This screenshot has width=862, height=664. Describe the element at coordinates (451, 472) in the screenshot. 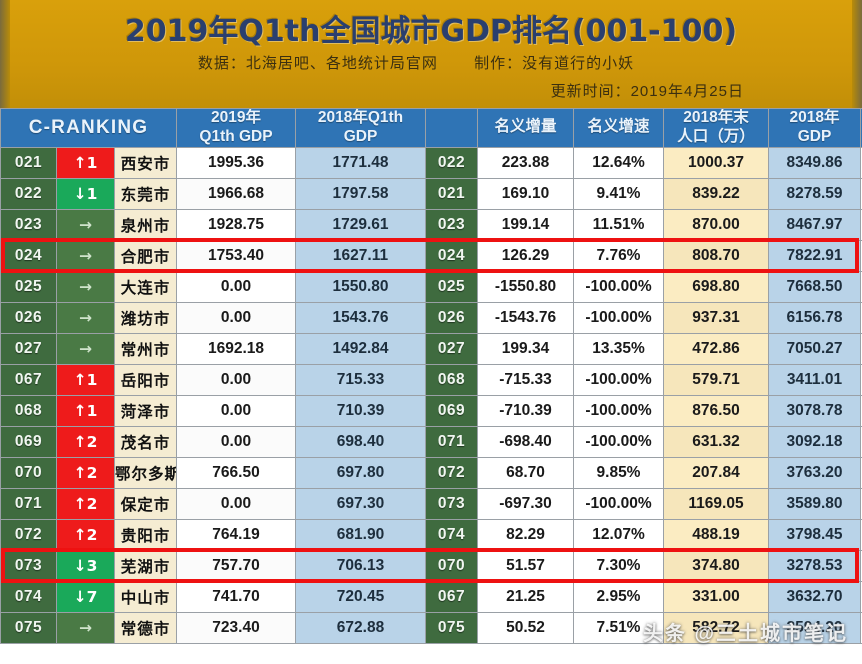

I see `cell-previous-rank: 072` at that location.